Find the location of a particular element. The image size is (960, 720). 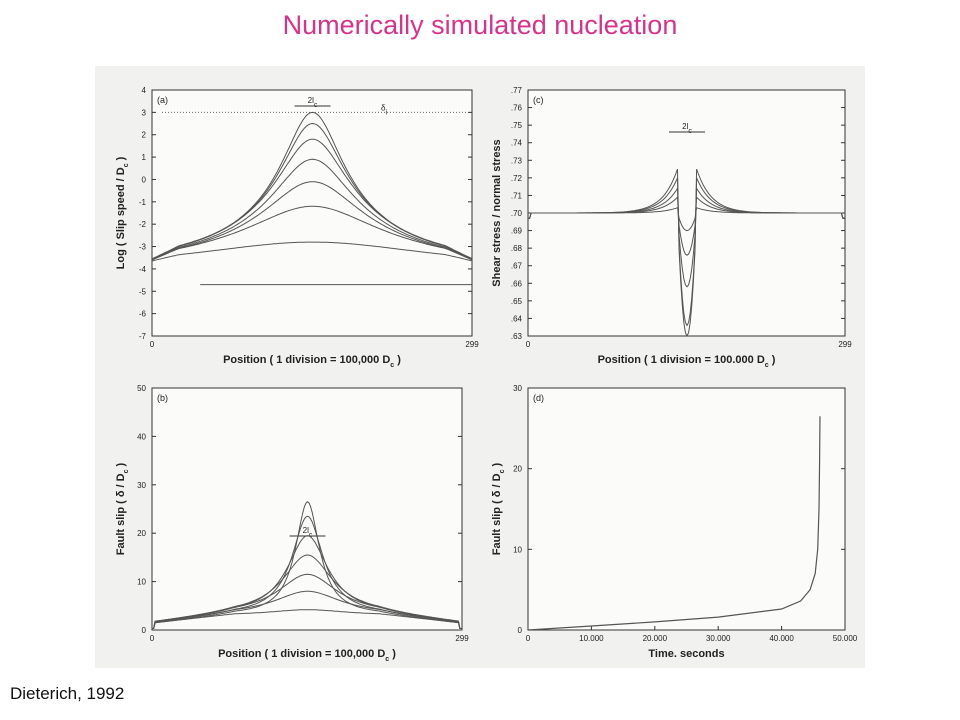

panel-a-ytick-label: -6 is located at coordinates (143, 314).